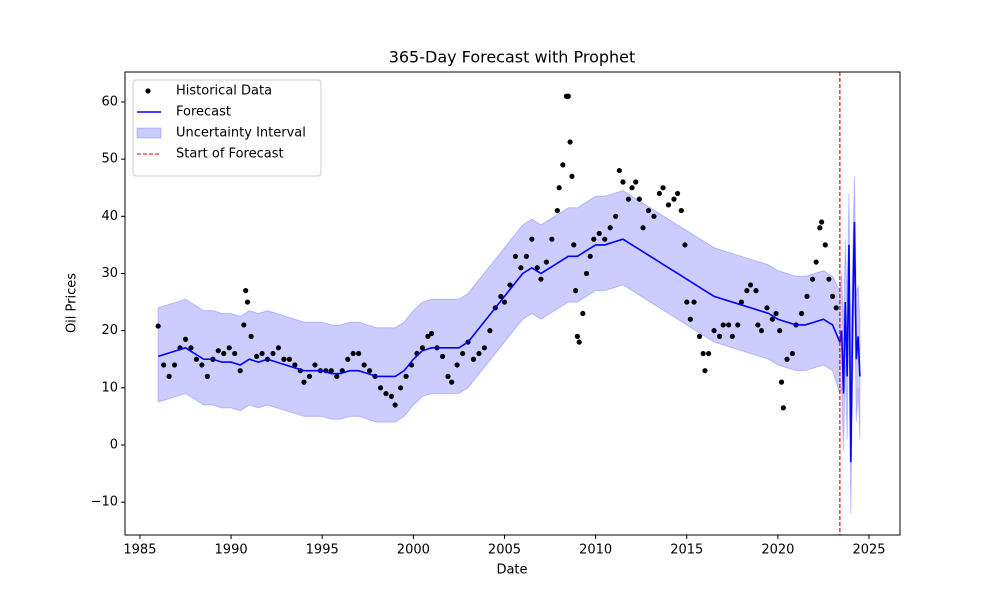 The height and width of the screenshot is (604, 1000). I want to click on x-tick-label: 2010, so click(595, 550).